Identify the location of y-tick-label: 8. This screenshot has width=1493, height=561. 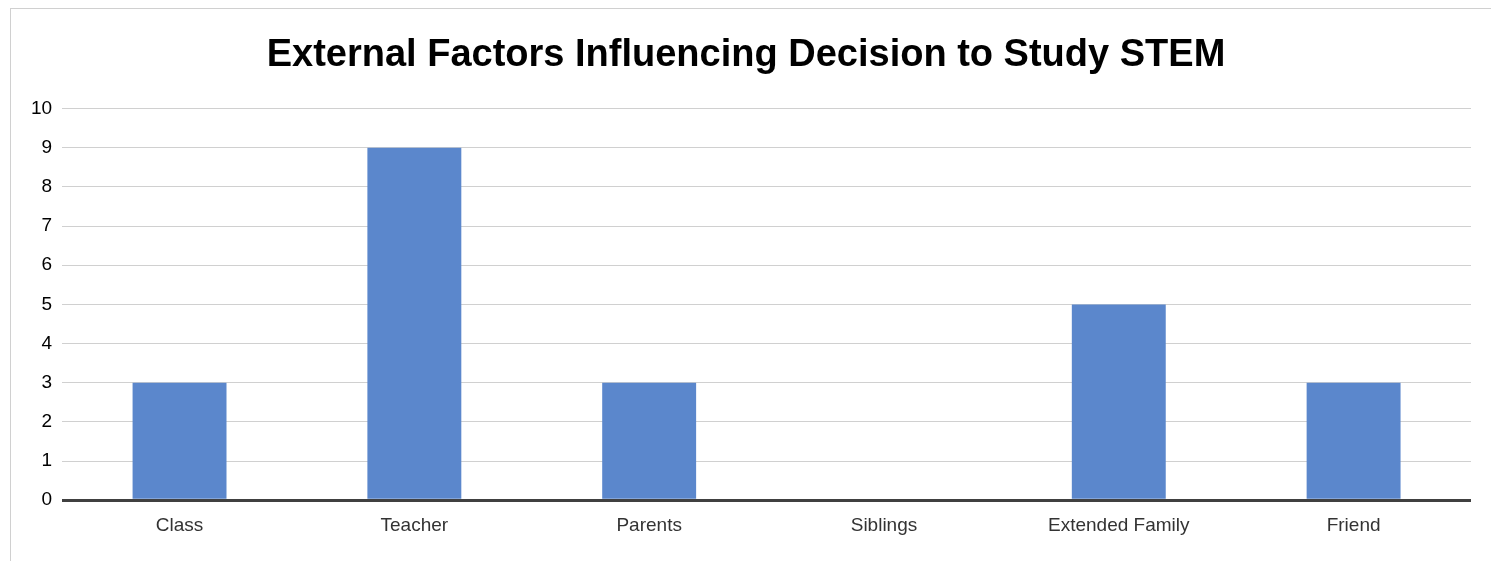
(47, 186).